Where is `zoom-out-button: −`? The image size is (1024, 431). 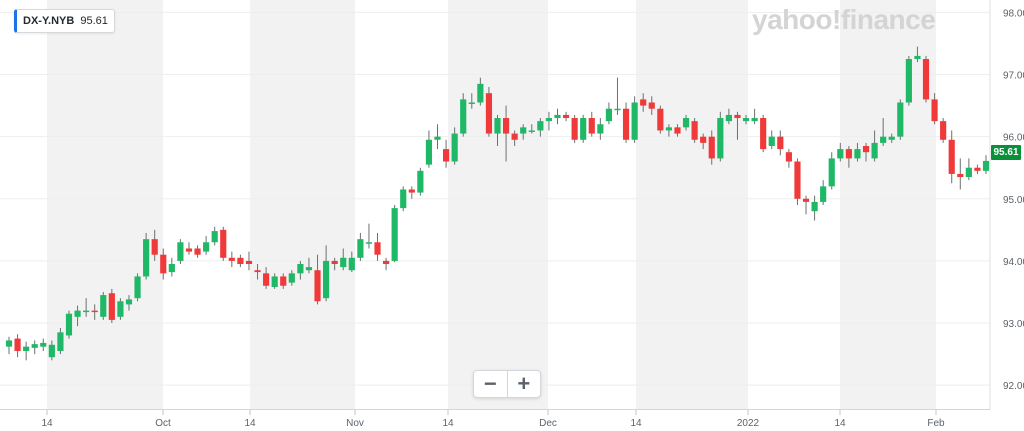 zoom-out-button: − is located at coordinates (490, 383).